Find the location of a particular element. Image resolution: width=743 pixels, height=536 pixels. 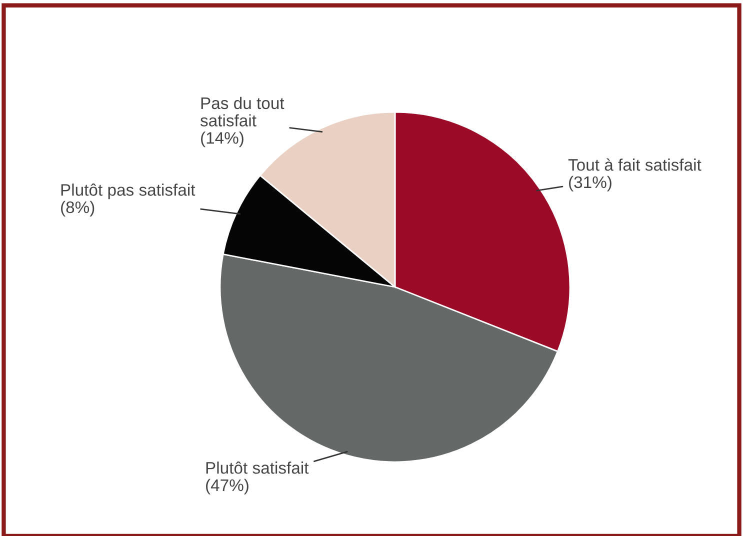

slice-label: Plutôt satisfait is located at coordinates (257, 468).